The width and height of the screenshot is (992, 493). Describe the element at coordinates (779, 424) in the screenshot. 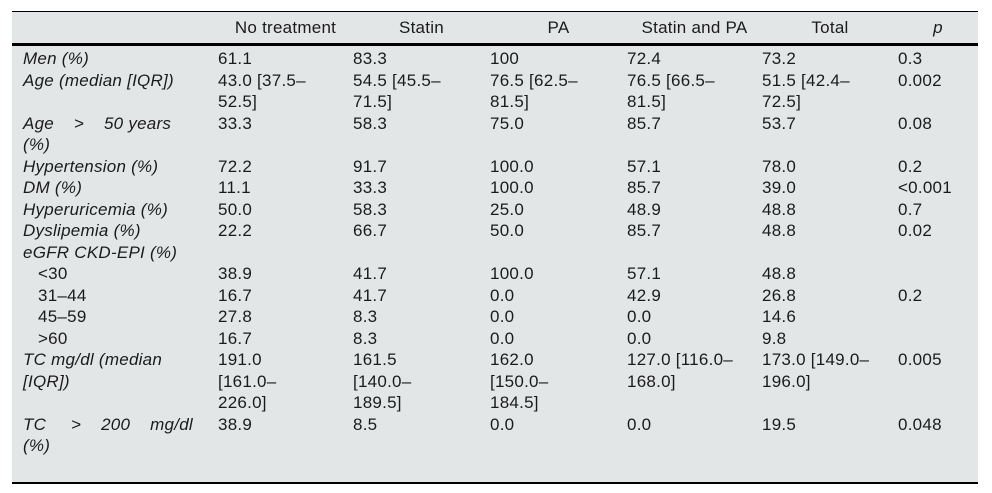

I see `value-cell: 19.5` at that location.